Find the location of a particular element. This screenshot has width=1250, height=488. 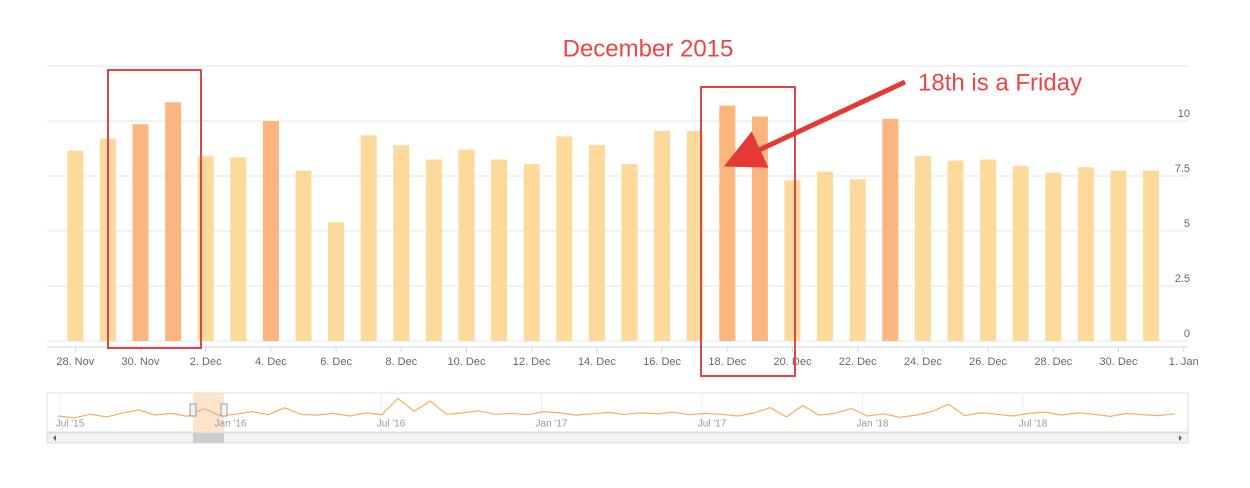

x-tick-label: 4. Dec is located at coordinates (271, 362).